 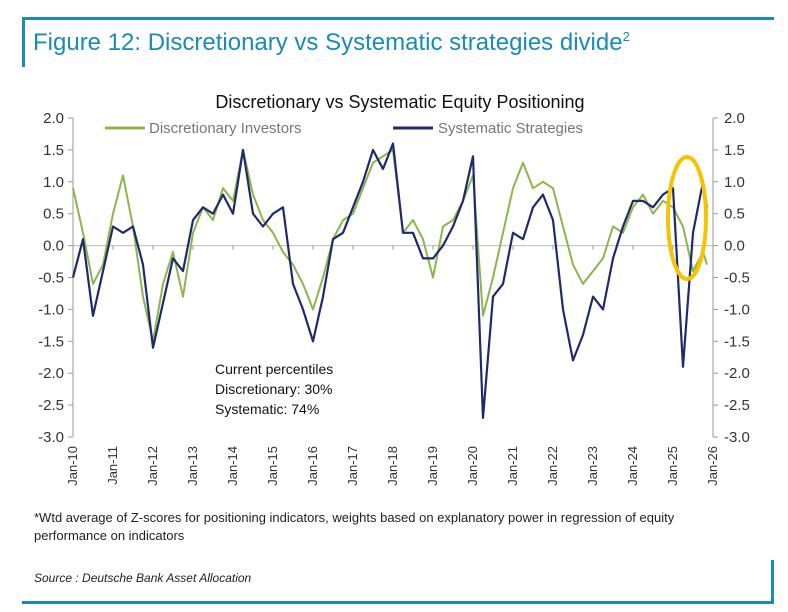 What do you see at coordinates (712, 466) in the screenshot?
I see `x-tick-label: Jan-26` at bounding box center [712, 466].